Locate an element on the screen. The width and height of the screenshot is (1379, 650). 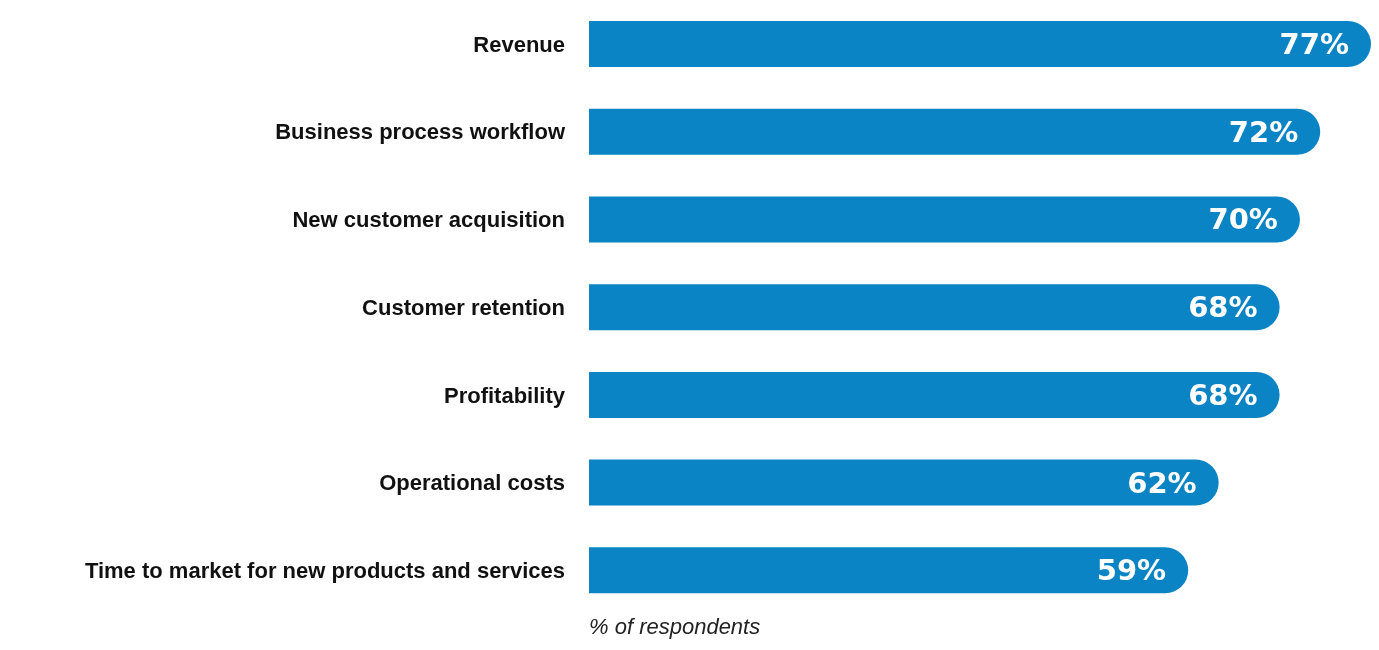
data-label: 70% is located at coordinates (1243, 219).